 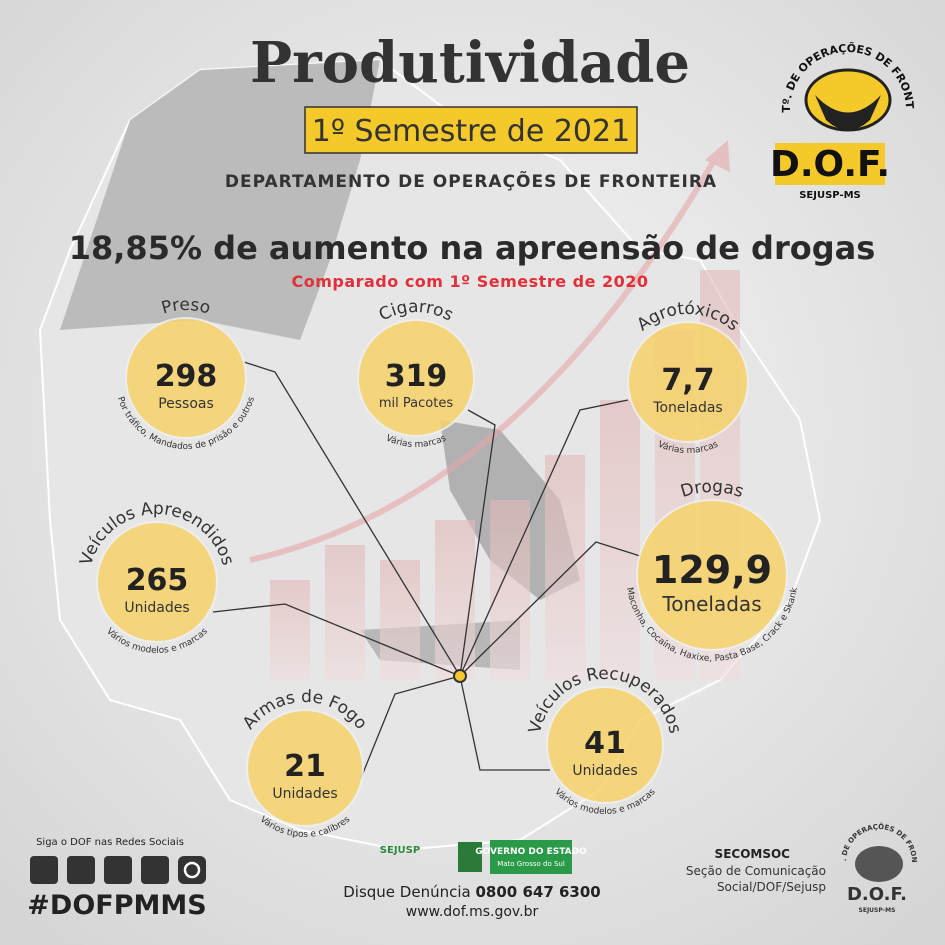 I want to click on state: Mato Grosso do Sul, so click(x=531, y=864).